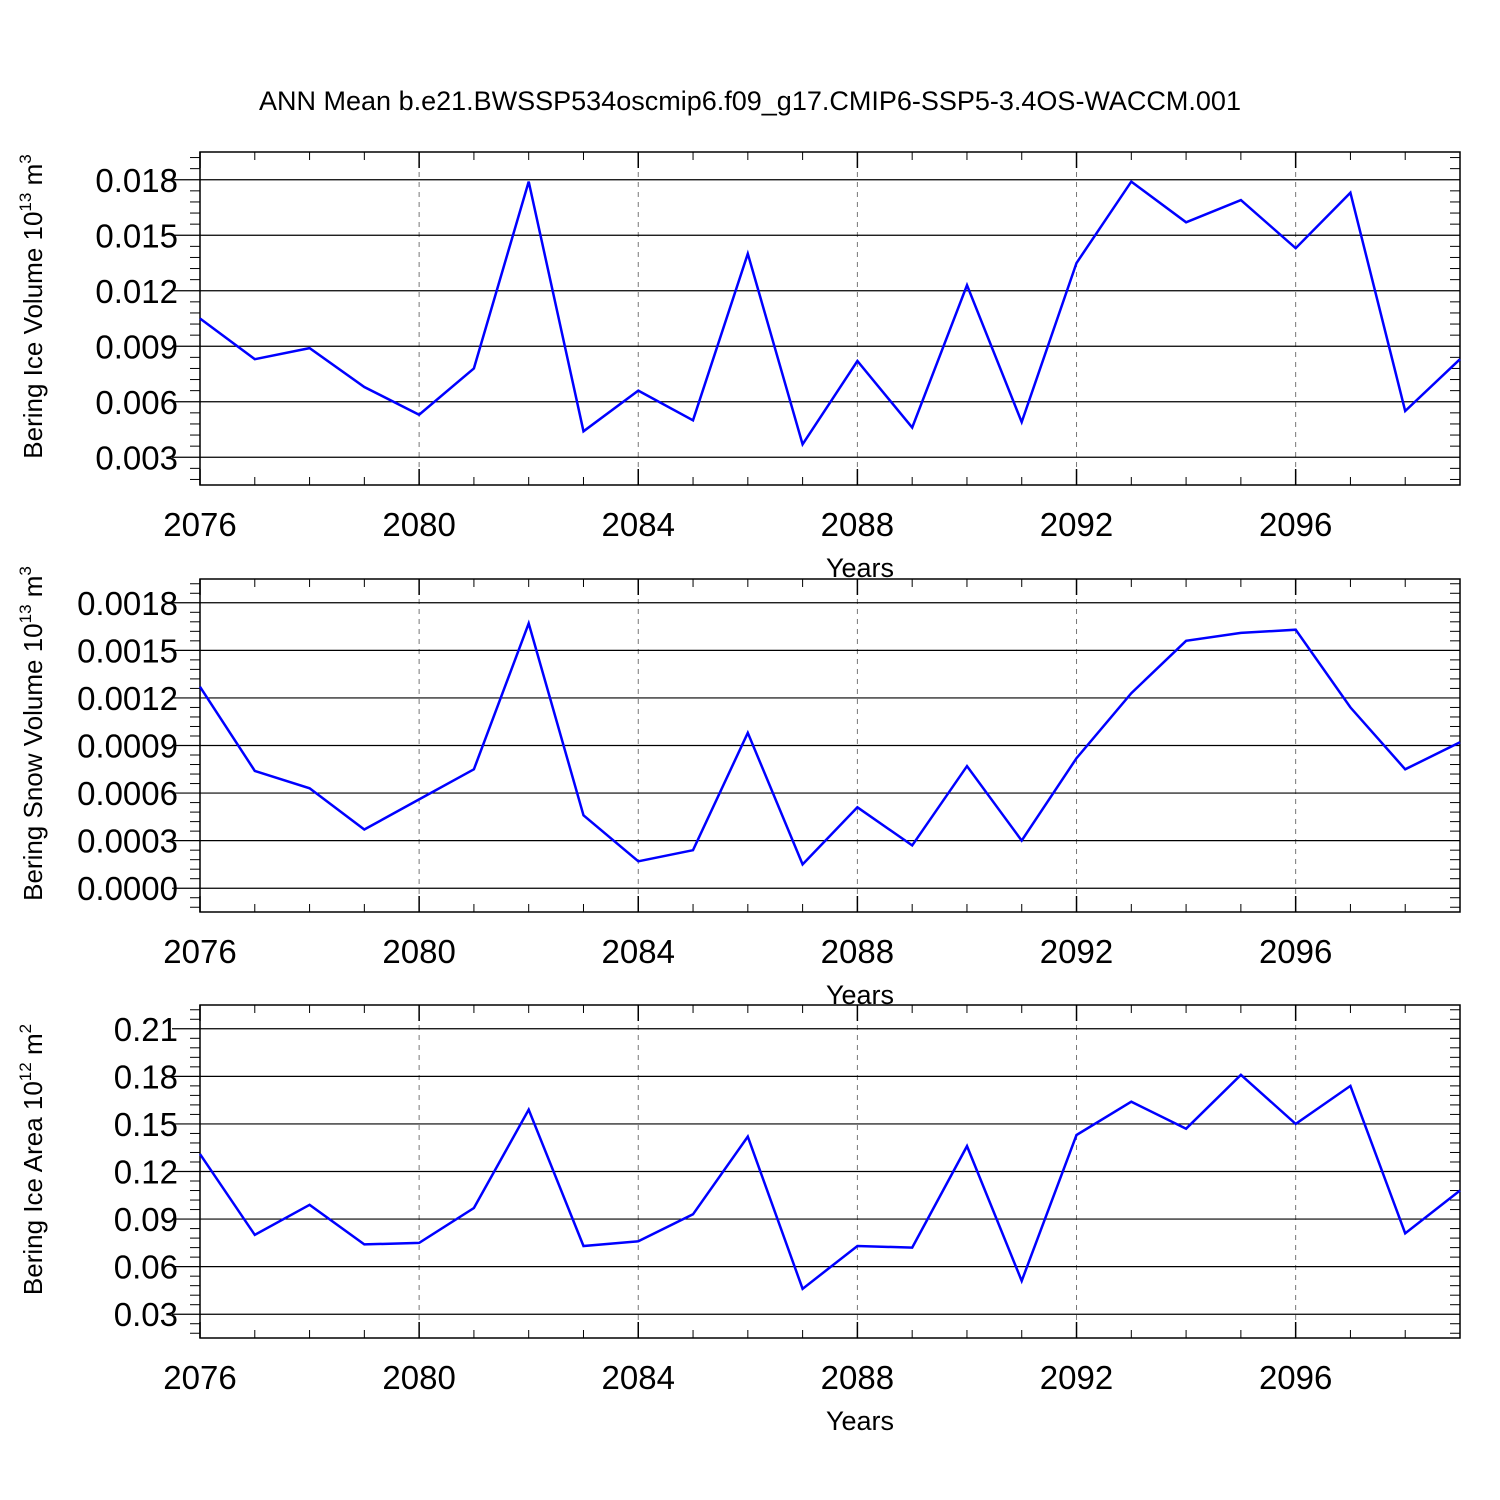  Describe the element at coordinates (136, 346) in the screenshot. I see `y-tick-label: 0.009` at that location.